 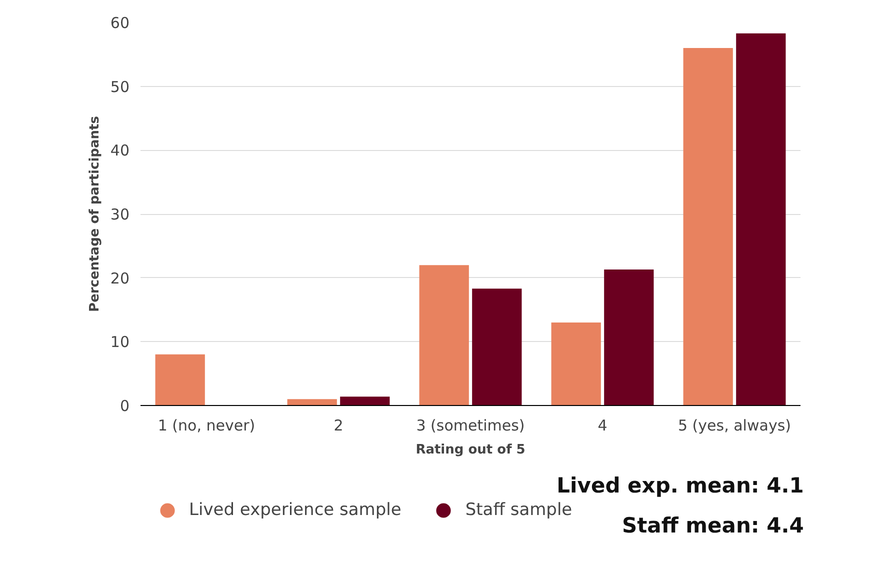 What do you see at coordinates (94, 214) in the screenshot?
I see `y-axis-title: Percentage of participants` at bounding box center [94, 214].